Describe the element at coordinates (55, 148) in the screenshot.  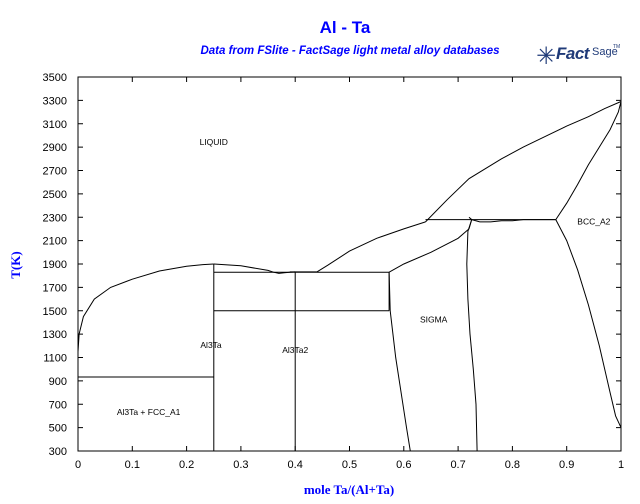
I see `y-tick-label: 2900` at that location.